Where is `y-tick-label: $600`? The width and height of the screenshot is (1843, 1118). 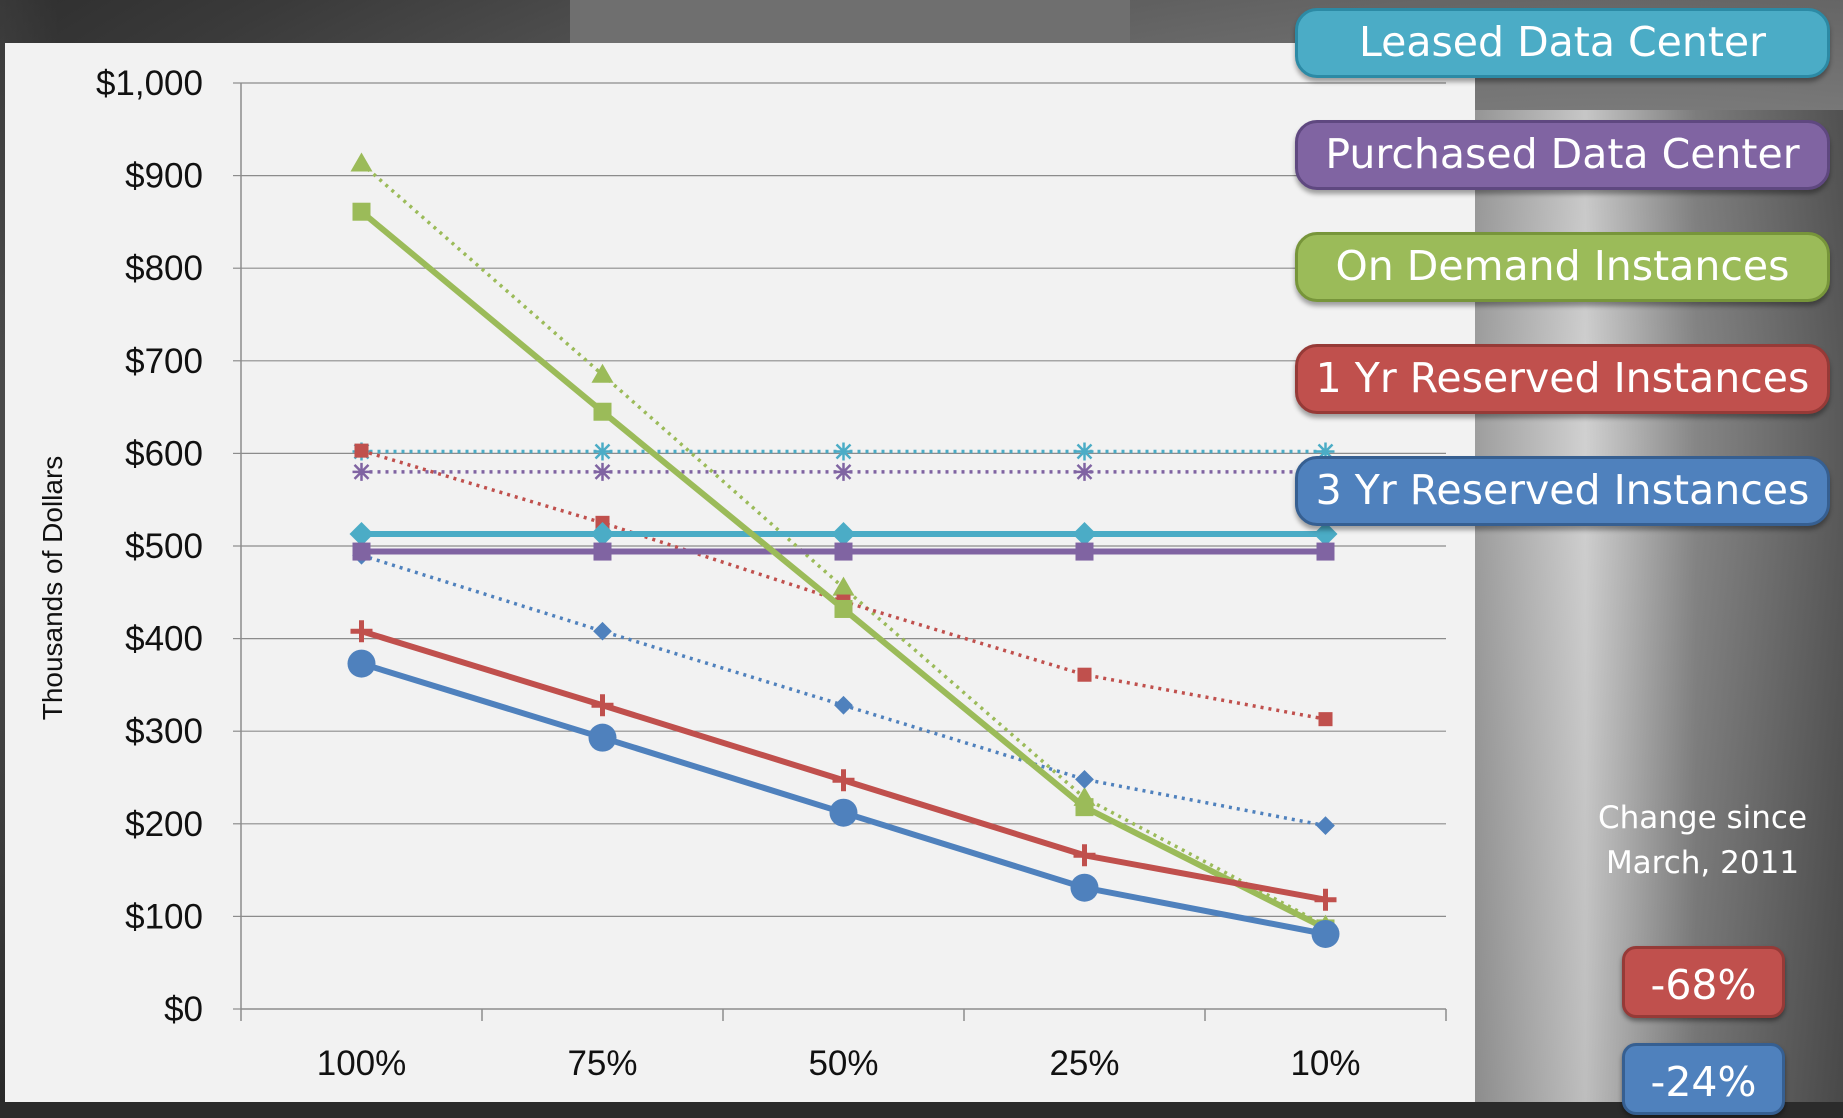 y-tick-label: $600 is located at coordinates (164, 453).